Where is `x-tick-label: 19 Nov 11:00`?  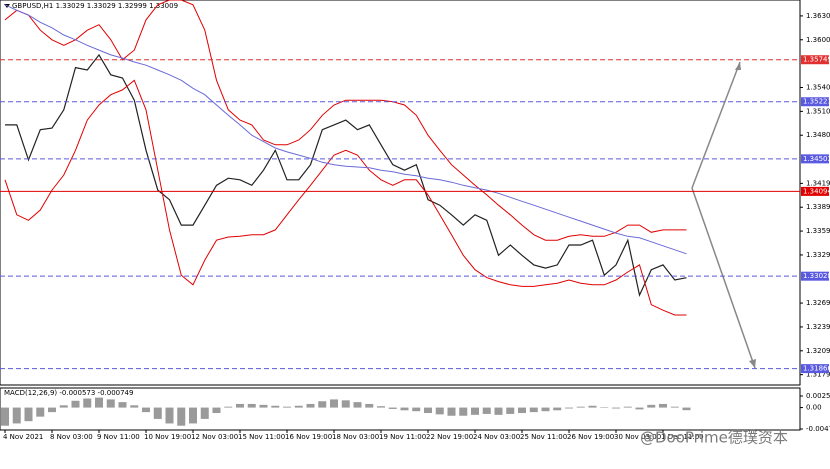
x-tick-label: 19 Nov 11:00 is located at coordinates (402, 437).